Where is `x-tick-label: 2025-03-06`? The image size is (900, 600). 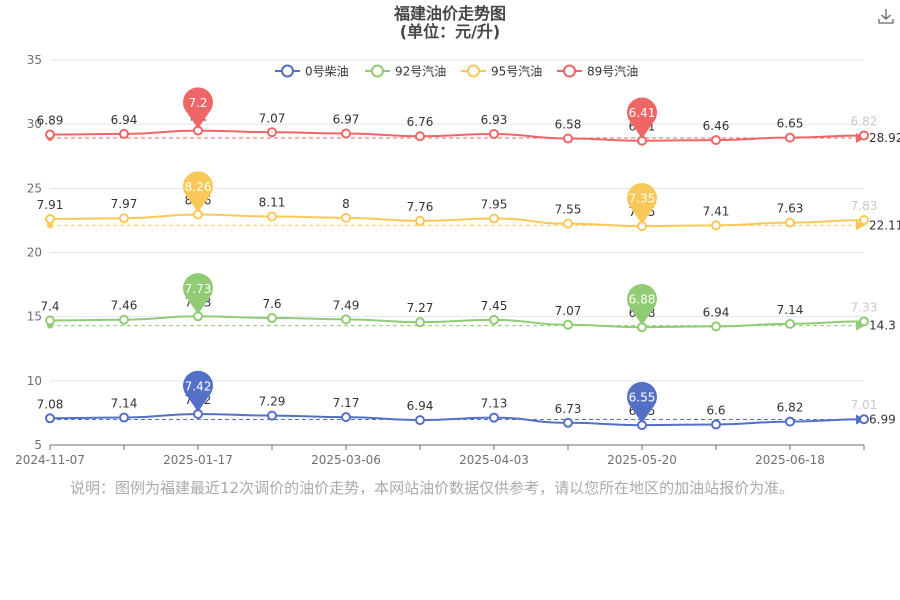 x-tick-label: 2025-03-06 is located at coordinates (346, 460).